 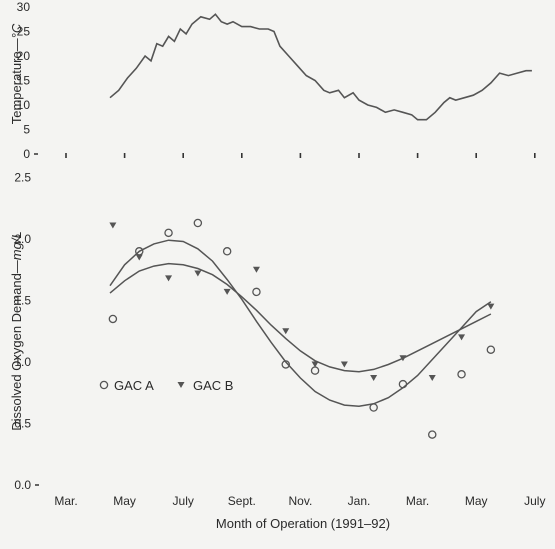 What do you see at coordinates (26, 331) in the screenshot?
I see `oxygen-demand-y-ticks: 0.0 0.5 1.0 1.5 2.0 2.5` at bounding box center [26, 331].